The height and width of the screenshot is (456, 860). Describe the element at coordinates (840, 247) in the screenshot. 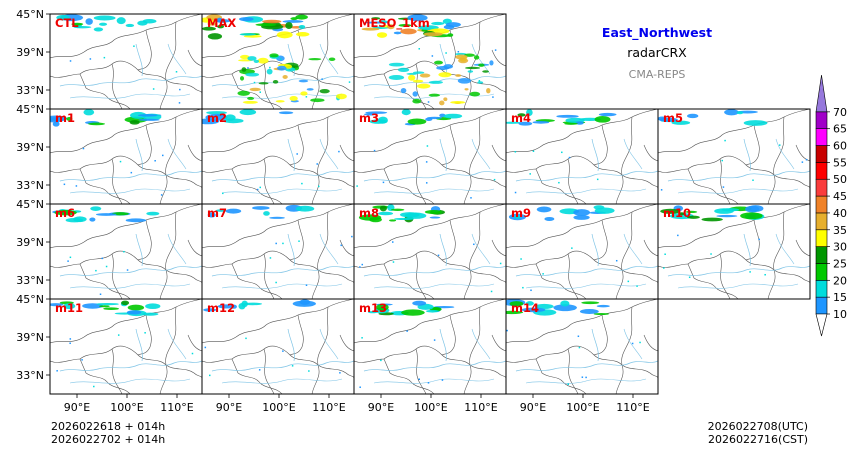

I see `colorbar-level-label: 30` at that location.